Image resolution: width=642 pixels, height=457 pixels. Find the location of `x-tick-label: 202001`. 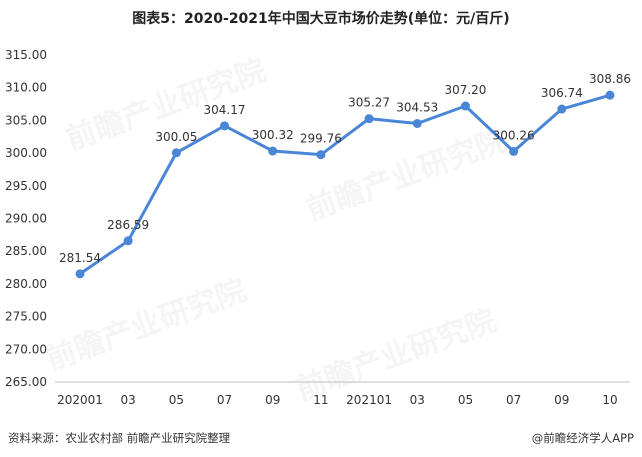

x-tick-label: 202001 is located at coordinates (80, 400).